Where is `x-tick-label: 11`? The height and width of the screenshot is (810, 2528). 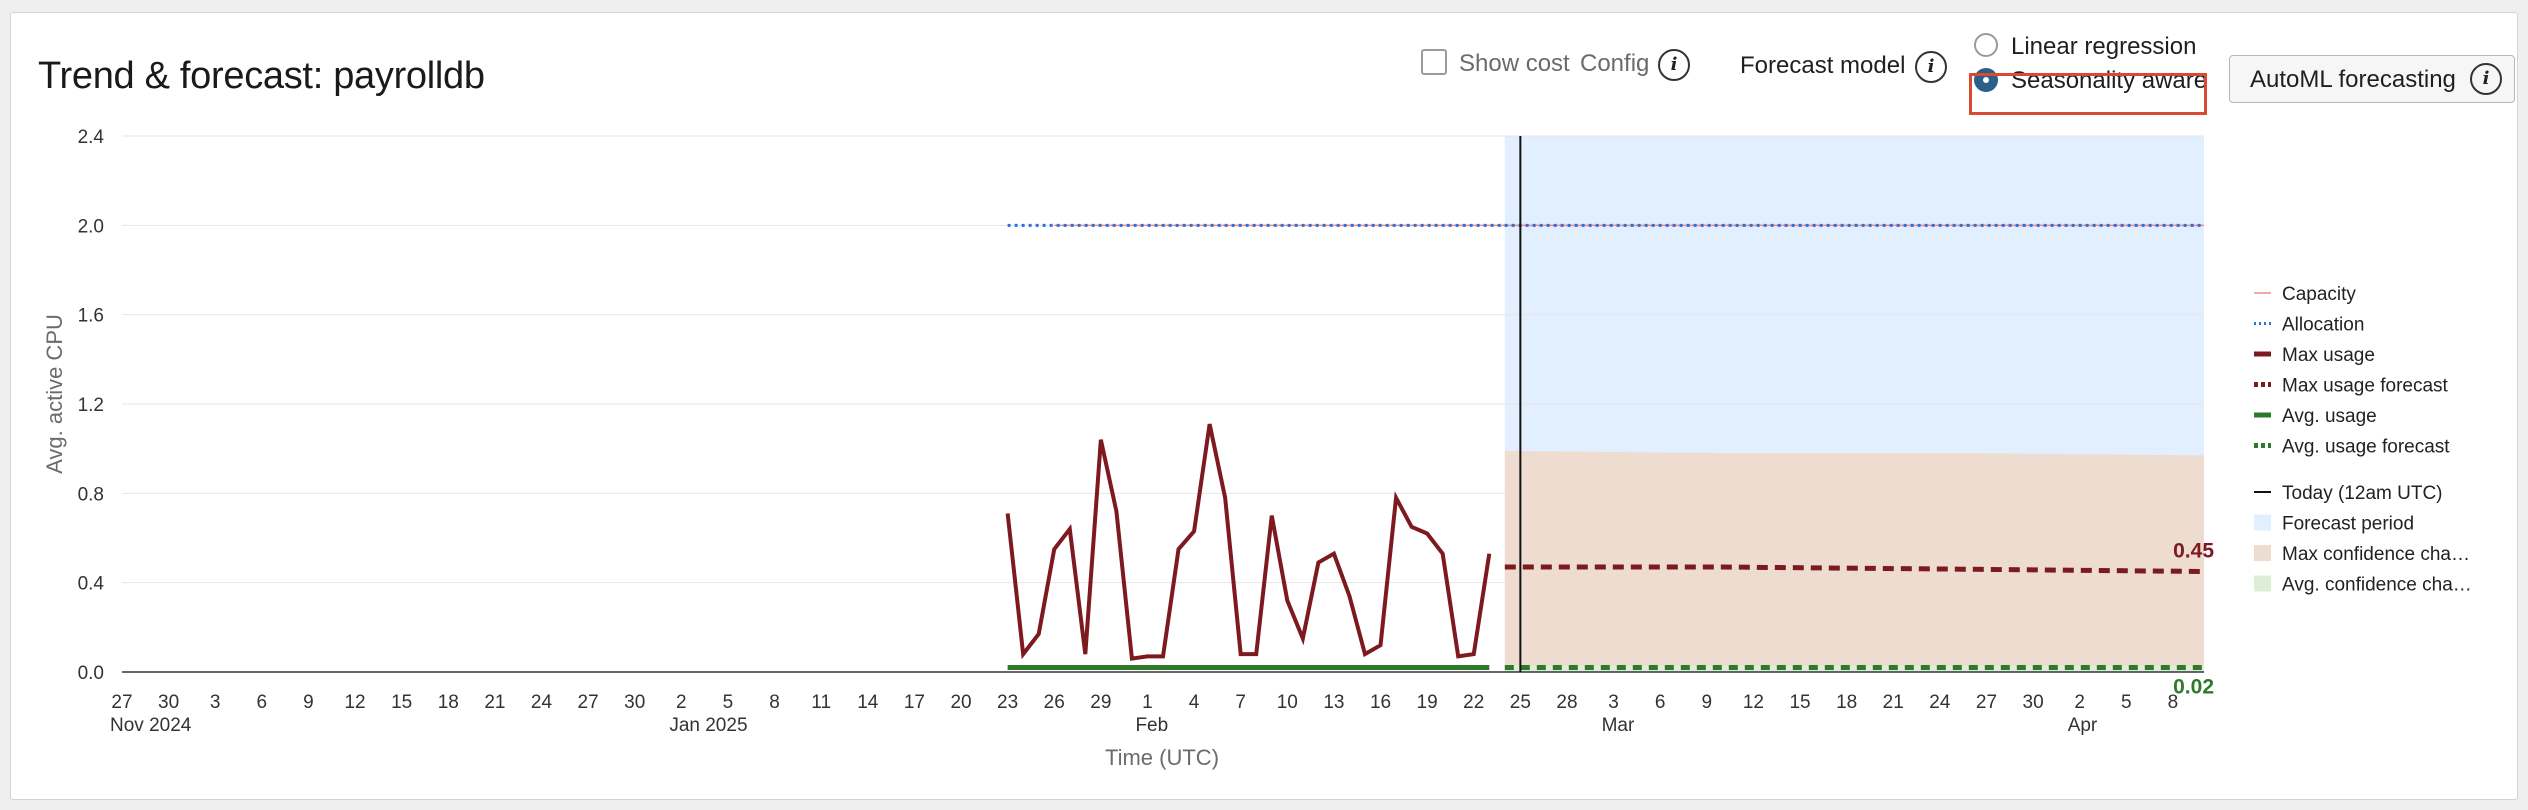
x-tick-label: 11 is located at coordinates (821, 702).